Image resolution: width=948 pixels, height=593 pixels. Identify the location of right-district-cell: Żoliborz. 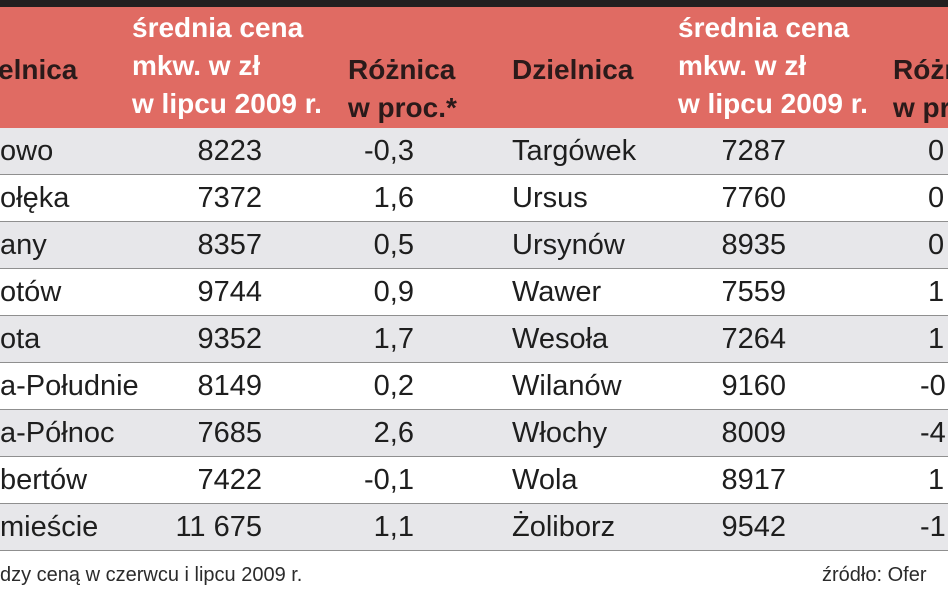
(564, 527).